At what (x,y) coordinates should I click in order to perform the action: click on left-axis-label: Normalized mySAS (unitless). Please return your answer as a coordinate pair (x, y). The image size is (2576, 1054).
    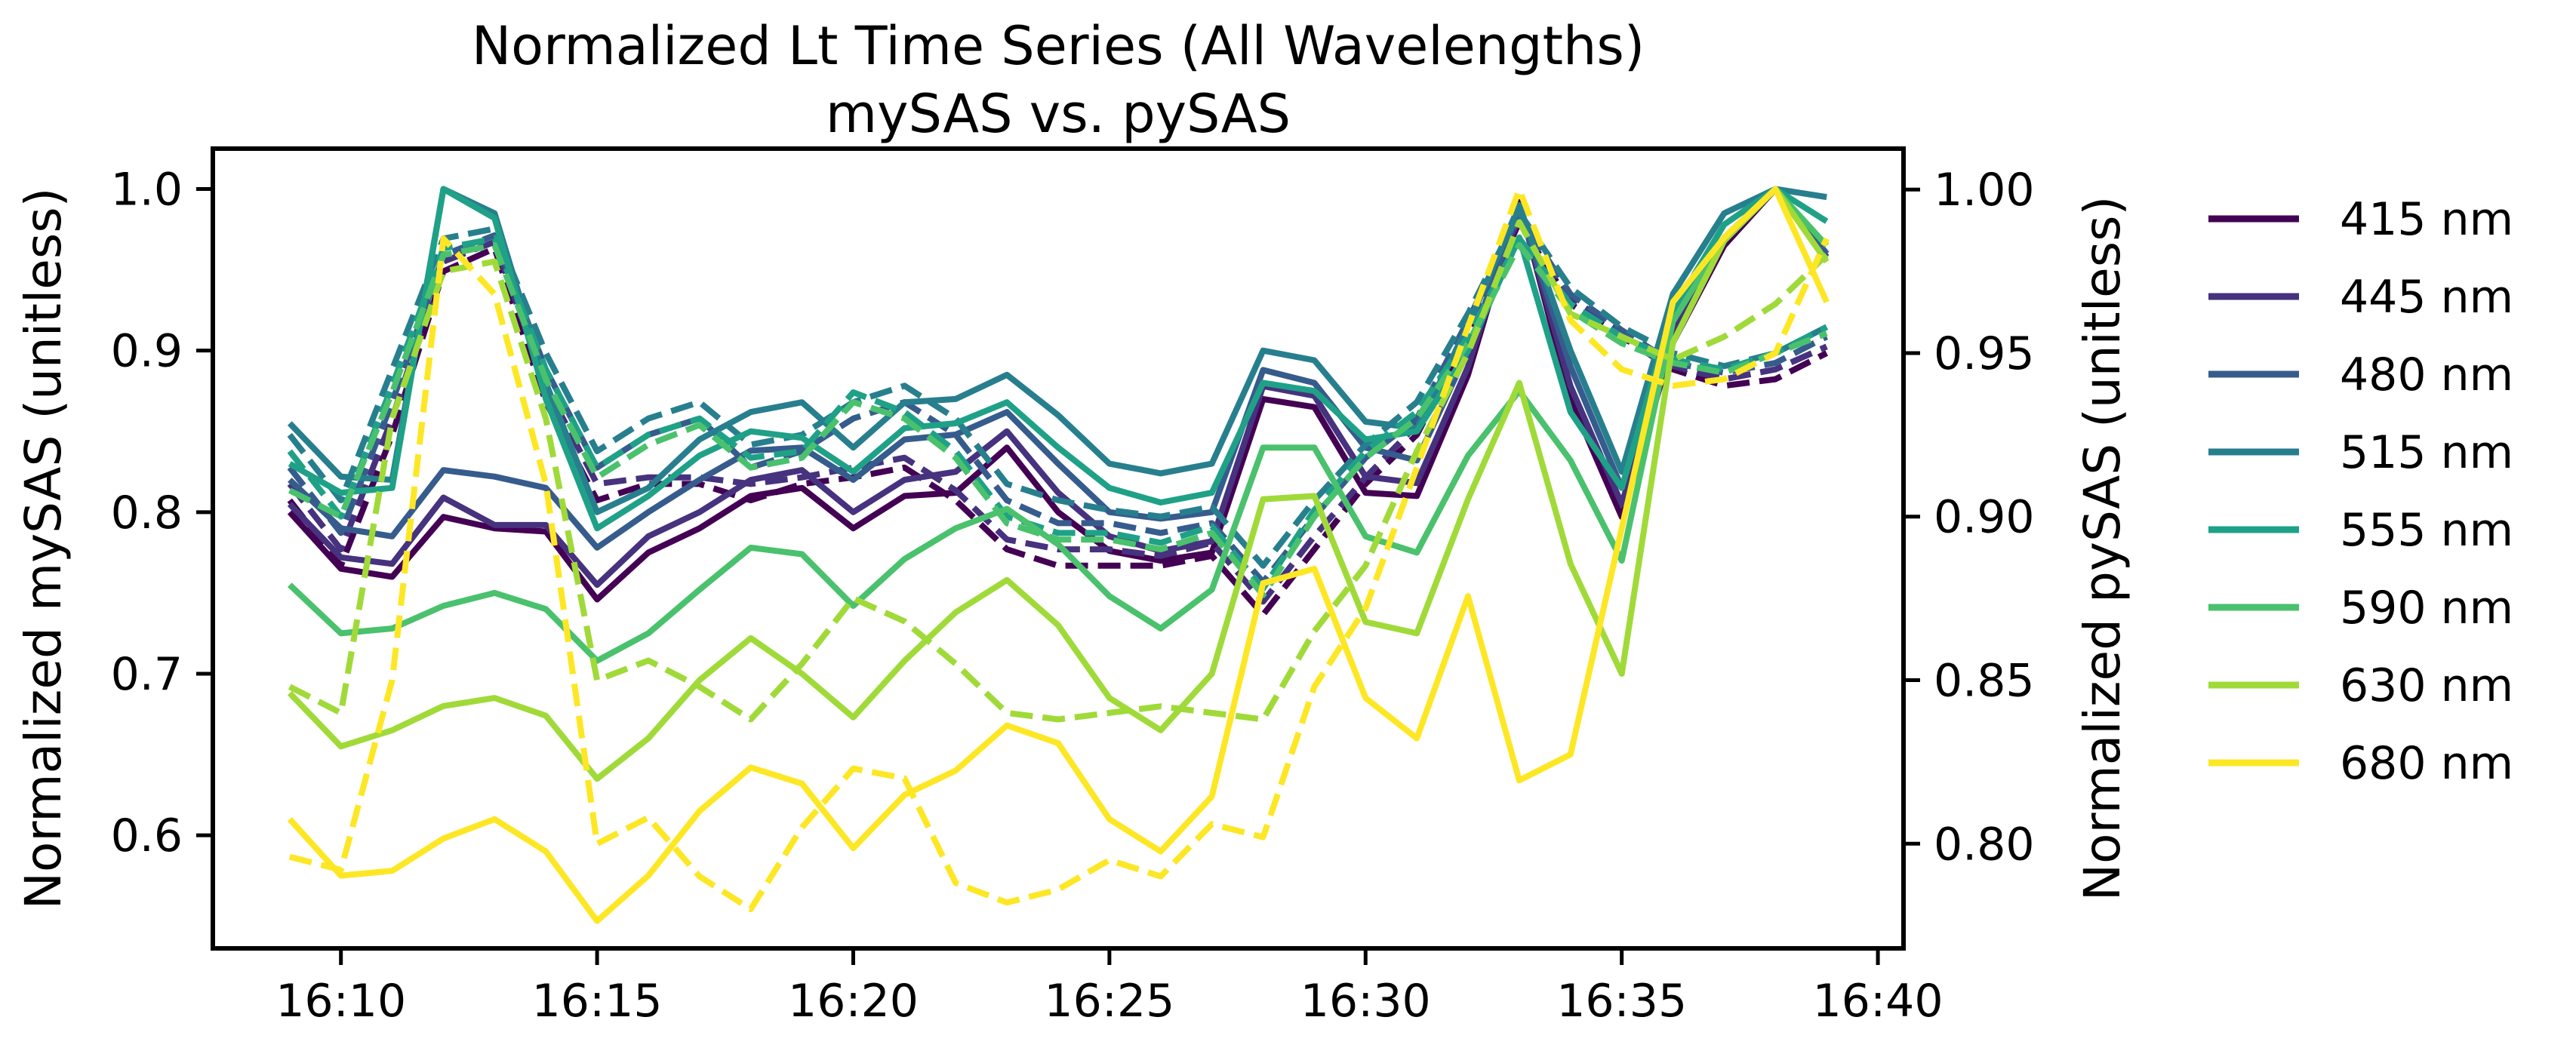
    Looking at the image, I should click on (43, 549).